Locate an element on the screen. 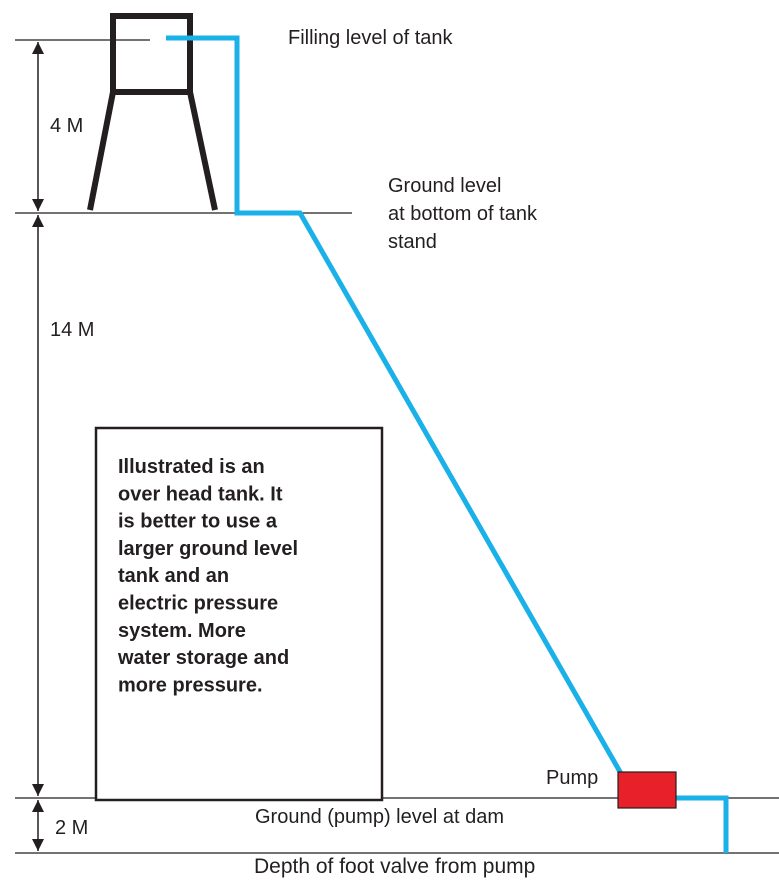 The image size is (779, 881). tank-body is located at coordinates (151, 54).